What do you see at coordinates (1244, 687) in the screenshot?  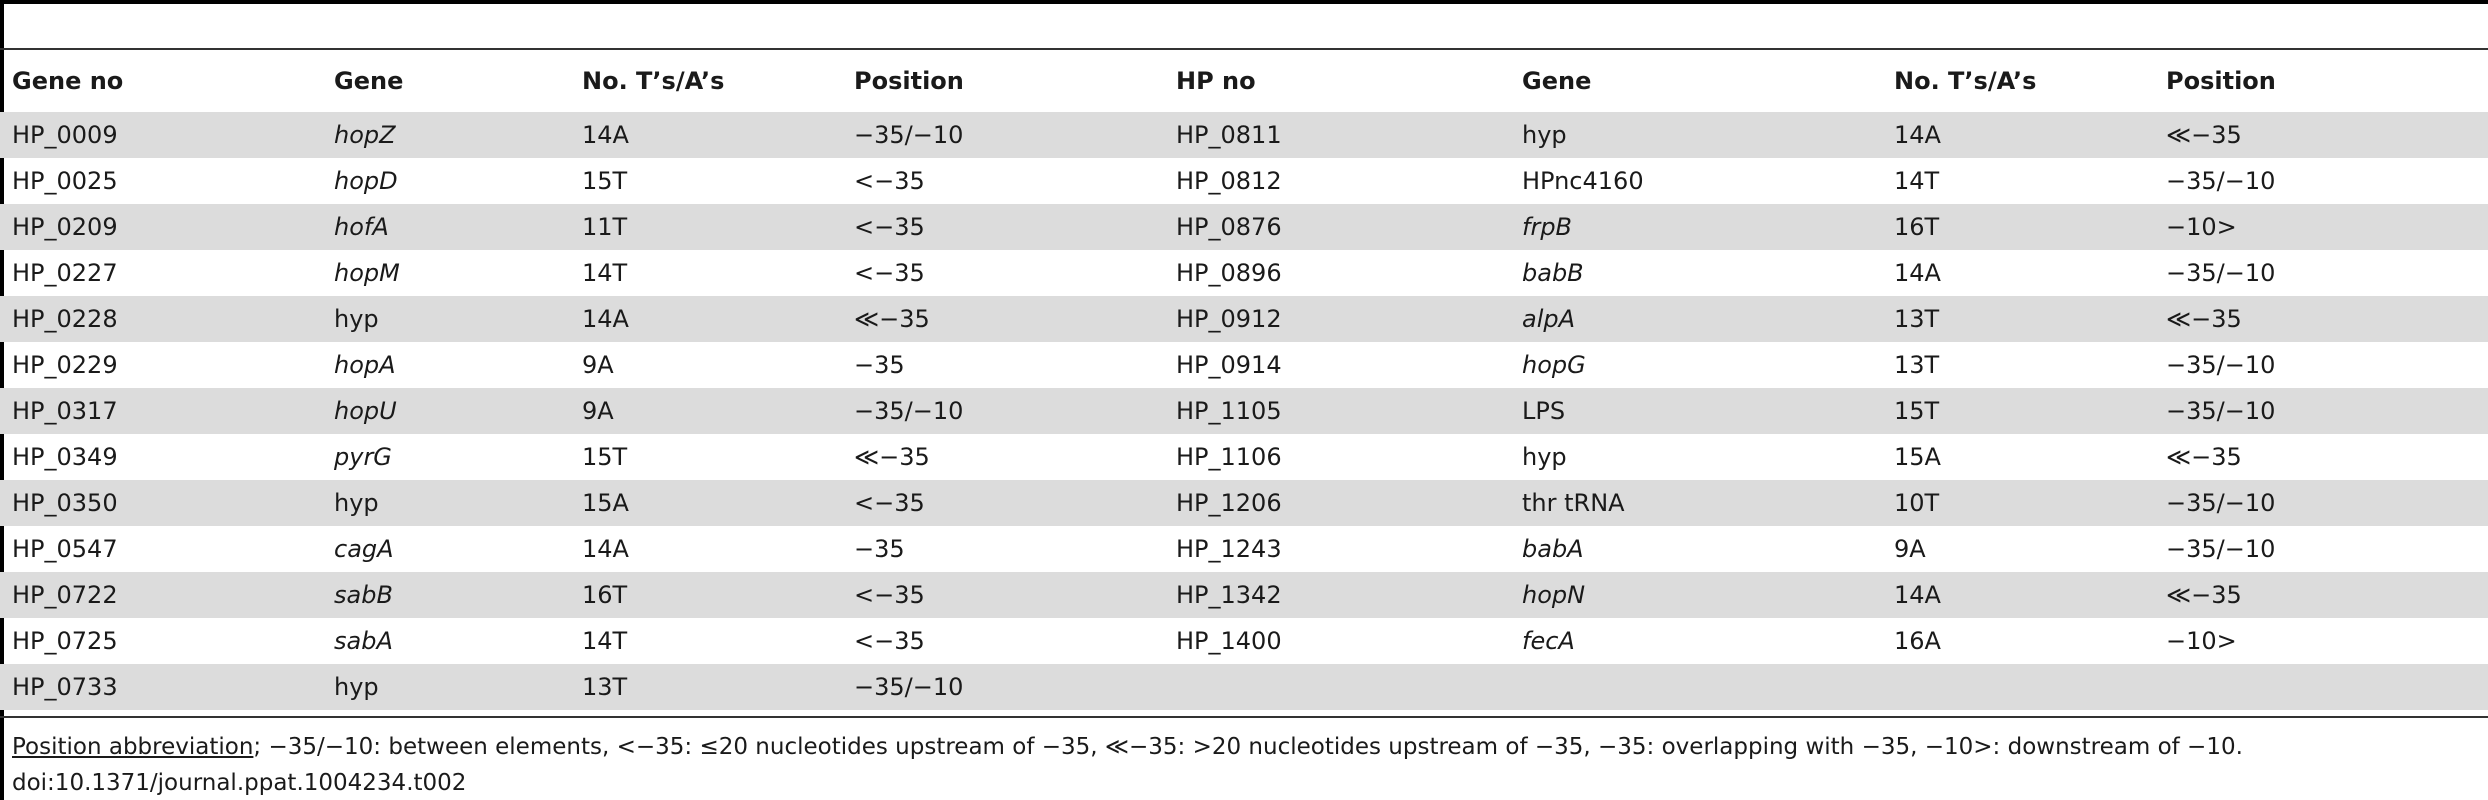 I see `table-row: HP_0733 hyp 13T −35/−10` at bounding box center [1244, 687].